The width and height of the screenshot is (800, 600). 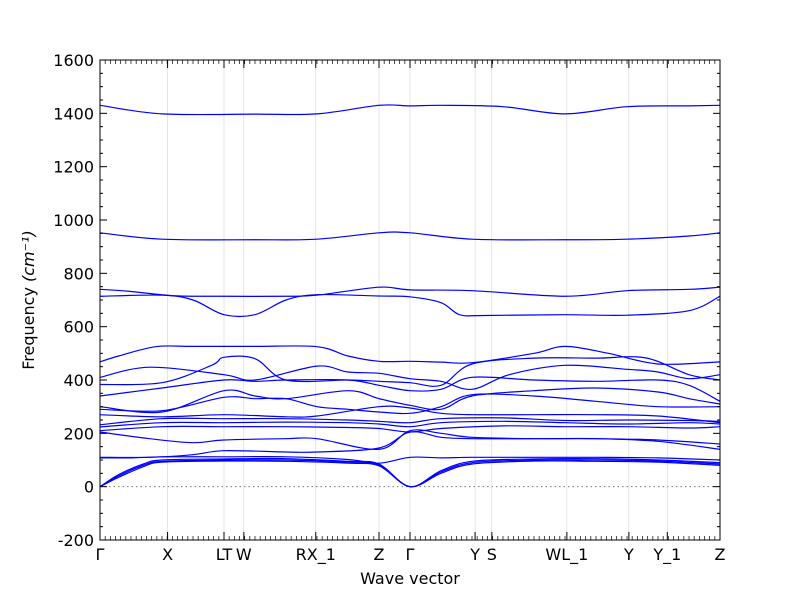 I want to click on y-tick-label: 1000, so click(x=73, y=220).